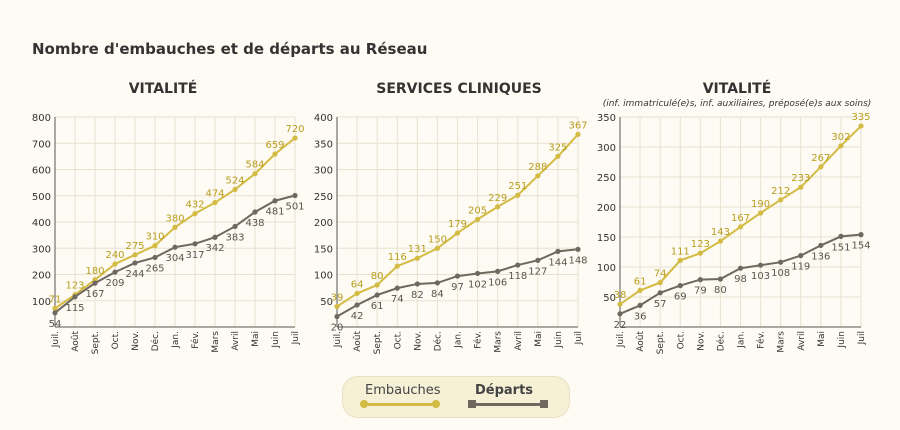 This screenshot has height=430, width=900. I want to click on data-label: 97, so click(457, 287).